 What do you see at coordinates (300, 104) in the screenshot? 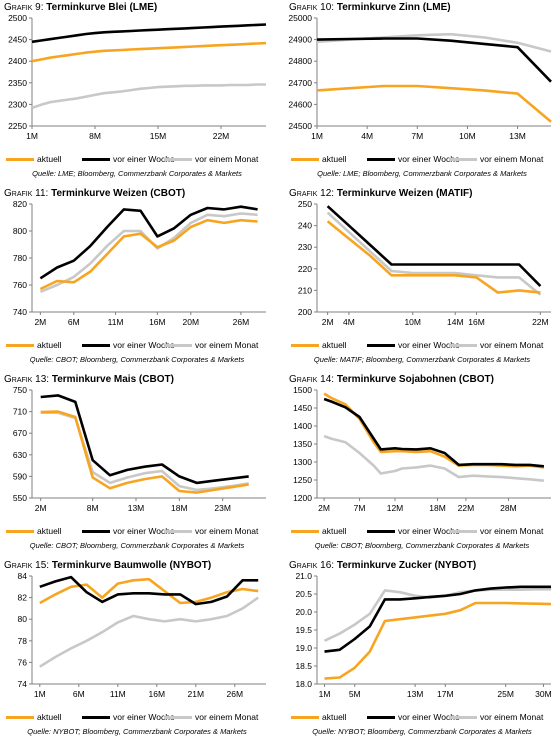
I see `y-tick-label: 24600` at bounding box center [300, 104].